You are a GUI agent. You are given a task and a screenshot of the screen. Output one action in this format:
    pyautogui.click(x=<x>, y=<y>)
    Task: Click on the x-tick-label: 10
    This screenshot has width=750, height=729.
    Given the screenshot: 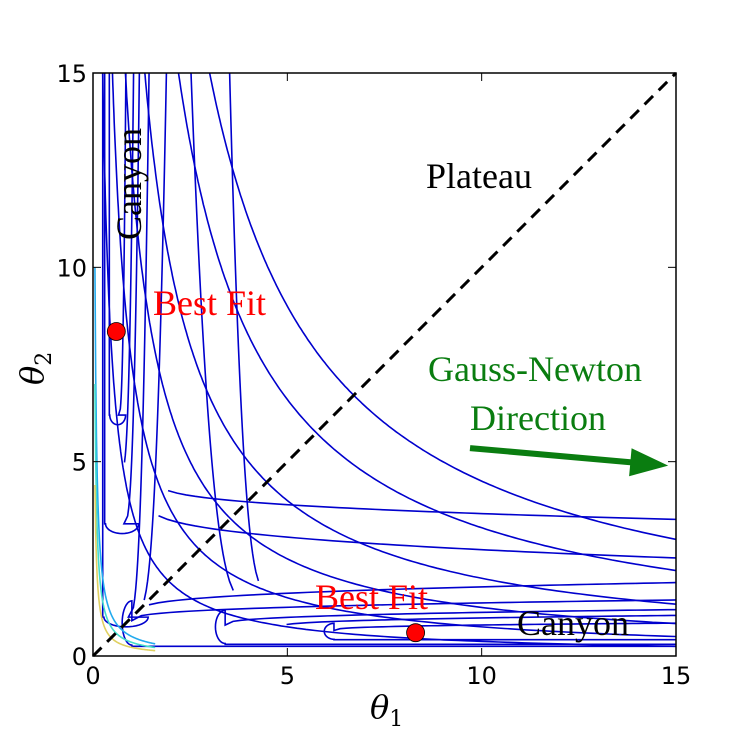 What is the action you would take?
    pyautogui.click(x=481, y=676)
    